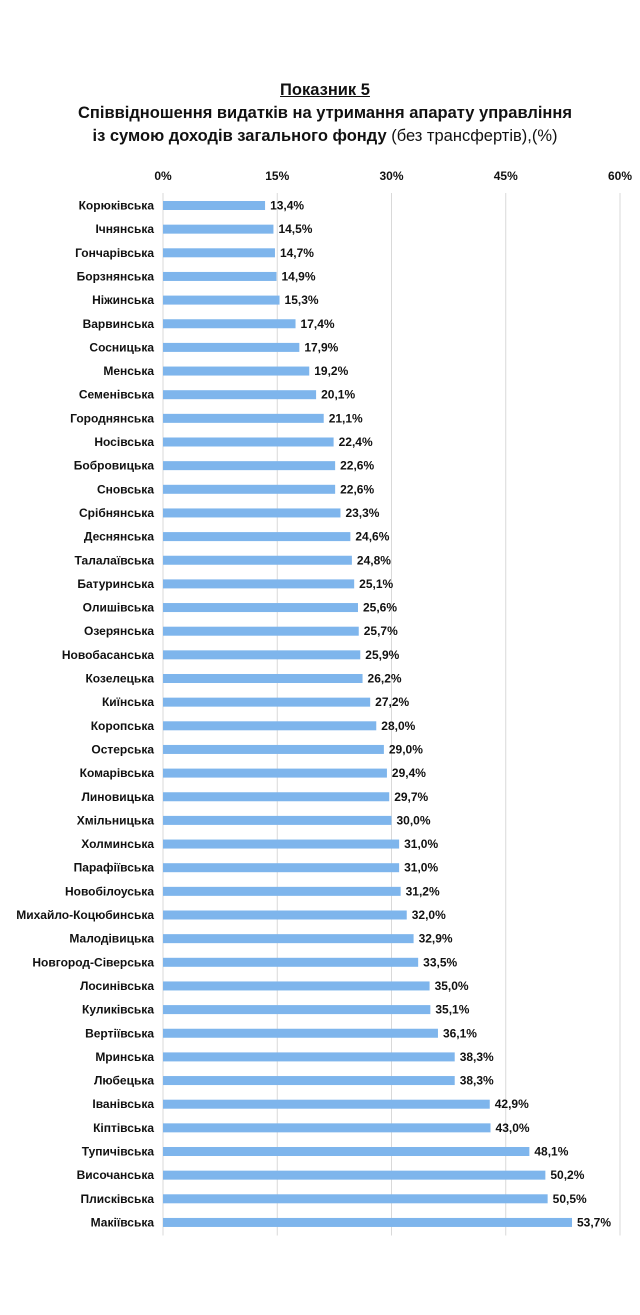 Image resolution: width=640 pixels, height=1315 pixels. I want to click on data-label: 36,1%, so click(460, 1033).